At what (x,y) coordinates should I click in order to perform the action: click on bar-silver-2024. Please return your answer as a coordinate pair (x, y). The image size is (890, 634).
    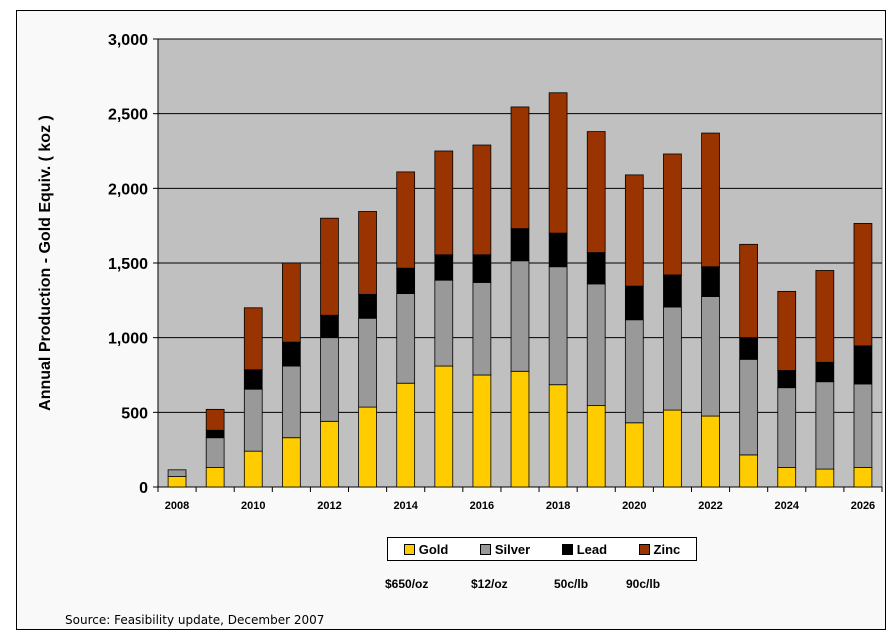
    Looking at the image, I should click on (787, 427).